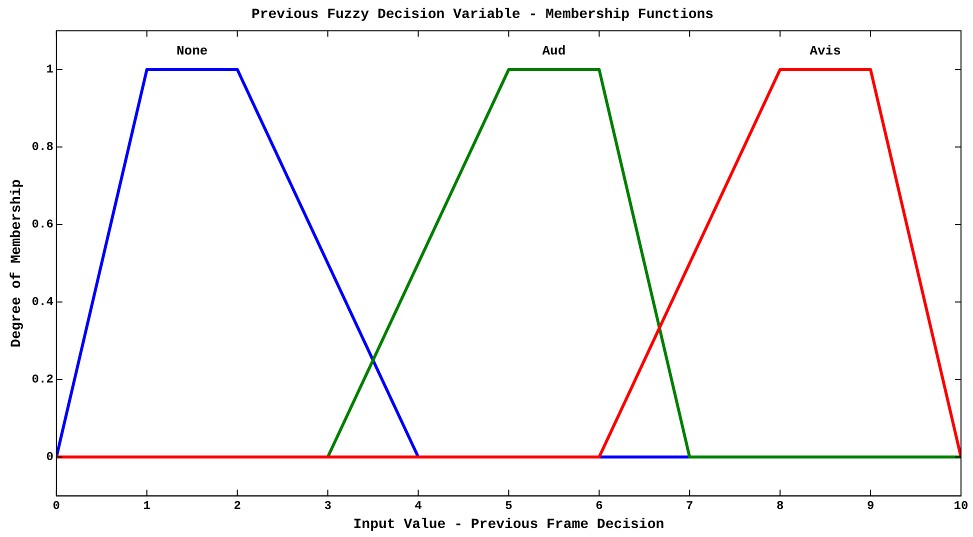 This screenshot has width=973, height=537. What do you see at coordinates (50, 457) in the screenshot?
I see `y-tick-label: 0` at bounding box center [50, 457].